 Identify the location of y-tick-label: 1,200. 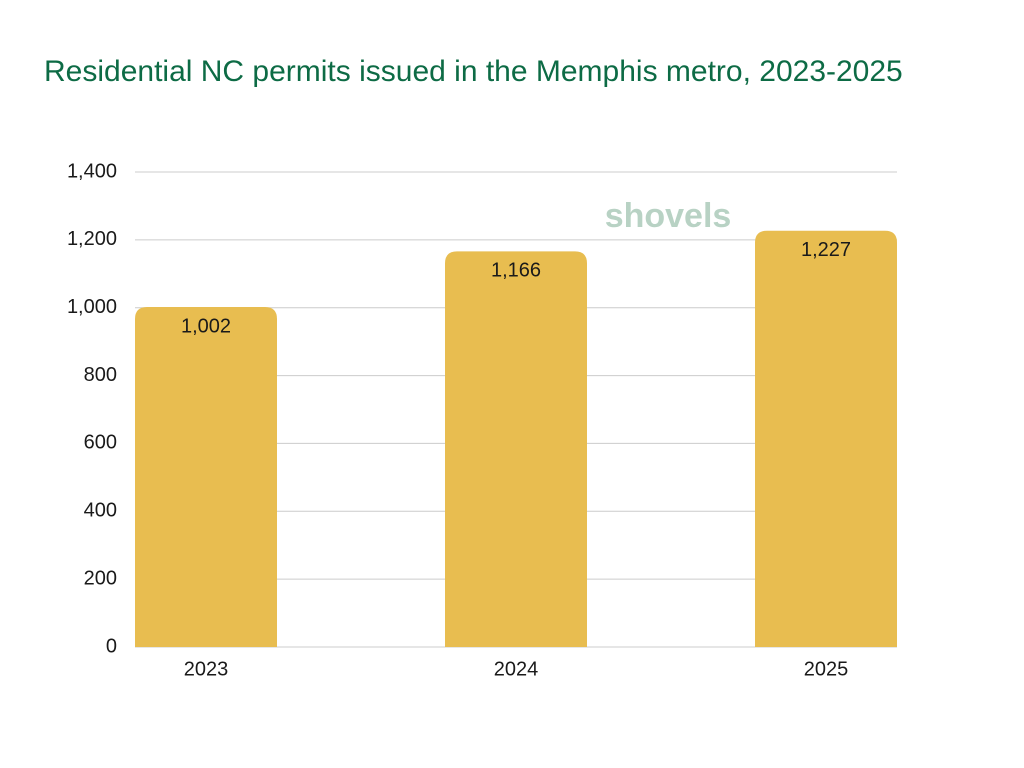
(92, 239).